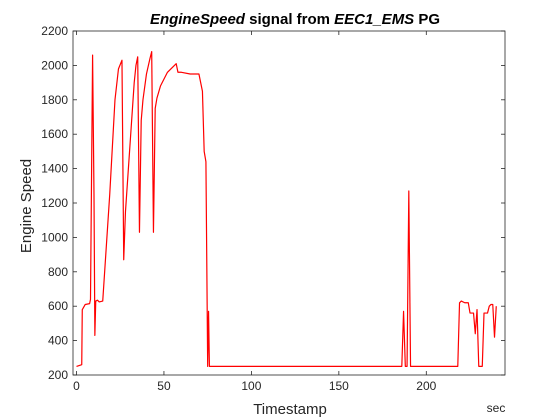  What do you see at coordinates (54, 169) in the screenshot?
I see `y-tick-label: 1400` at bounding box center [54, 169].